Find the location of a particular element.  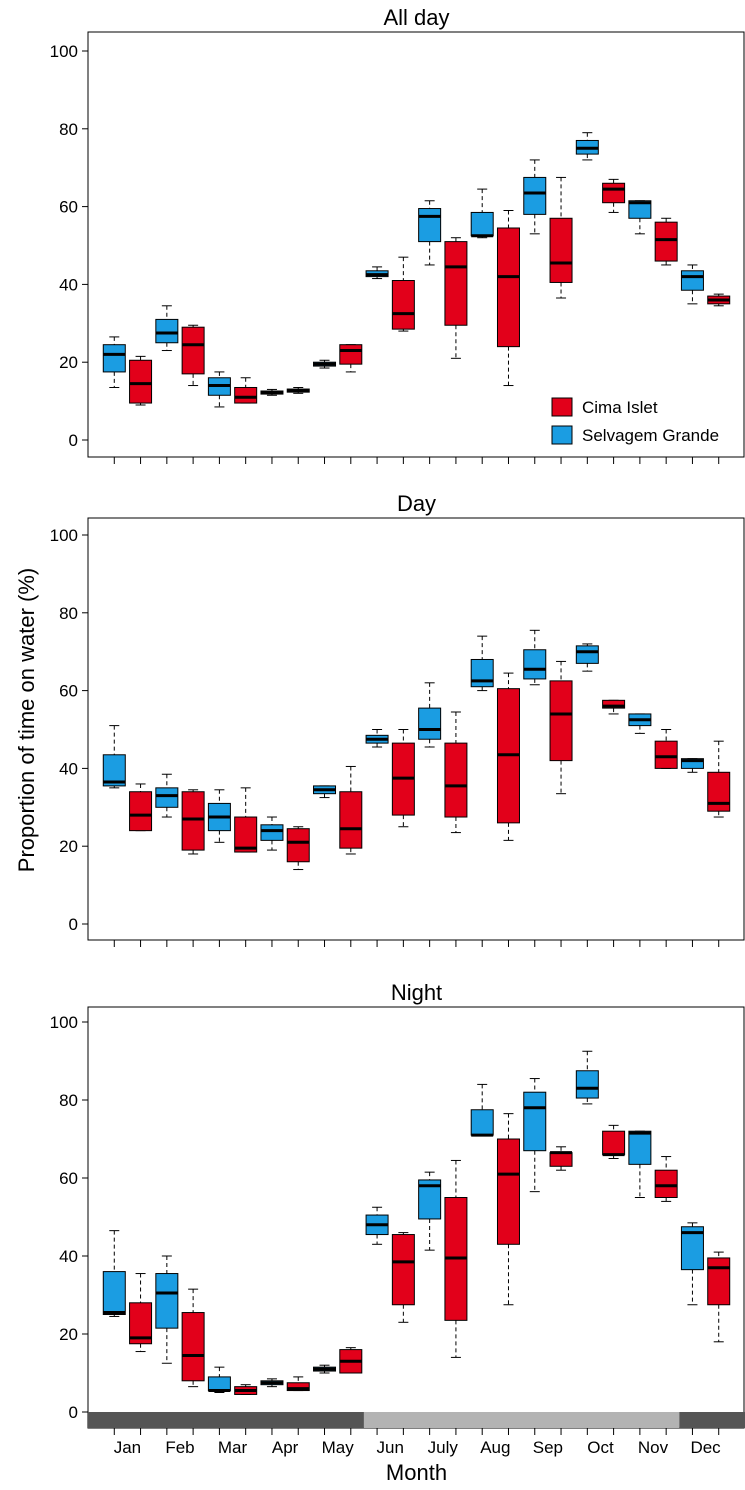

season-bar-light is located at coordinates (521, 1420).